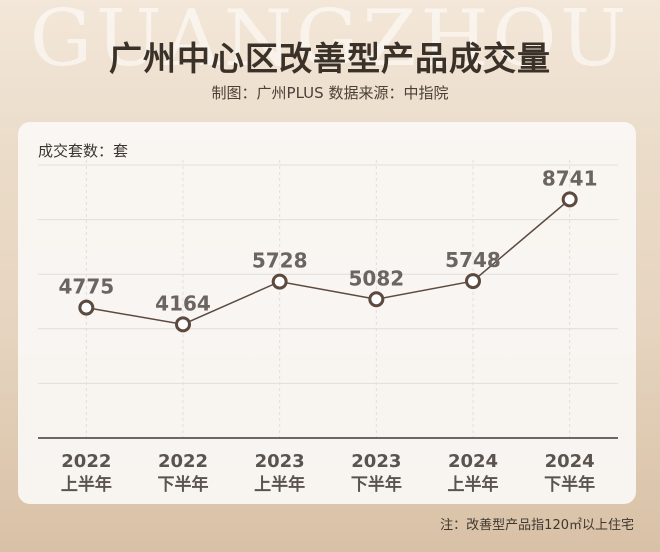 The image size is (660, 552). Describe the element at coordinates (570, 178) in the screenshot. I see `data-label: 8741` at that location.